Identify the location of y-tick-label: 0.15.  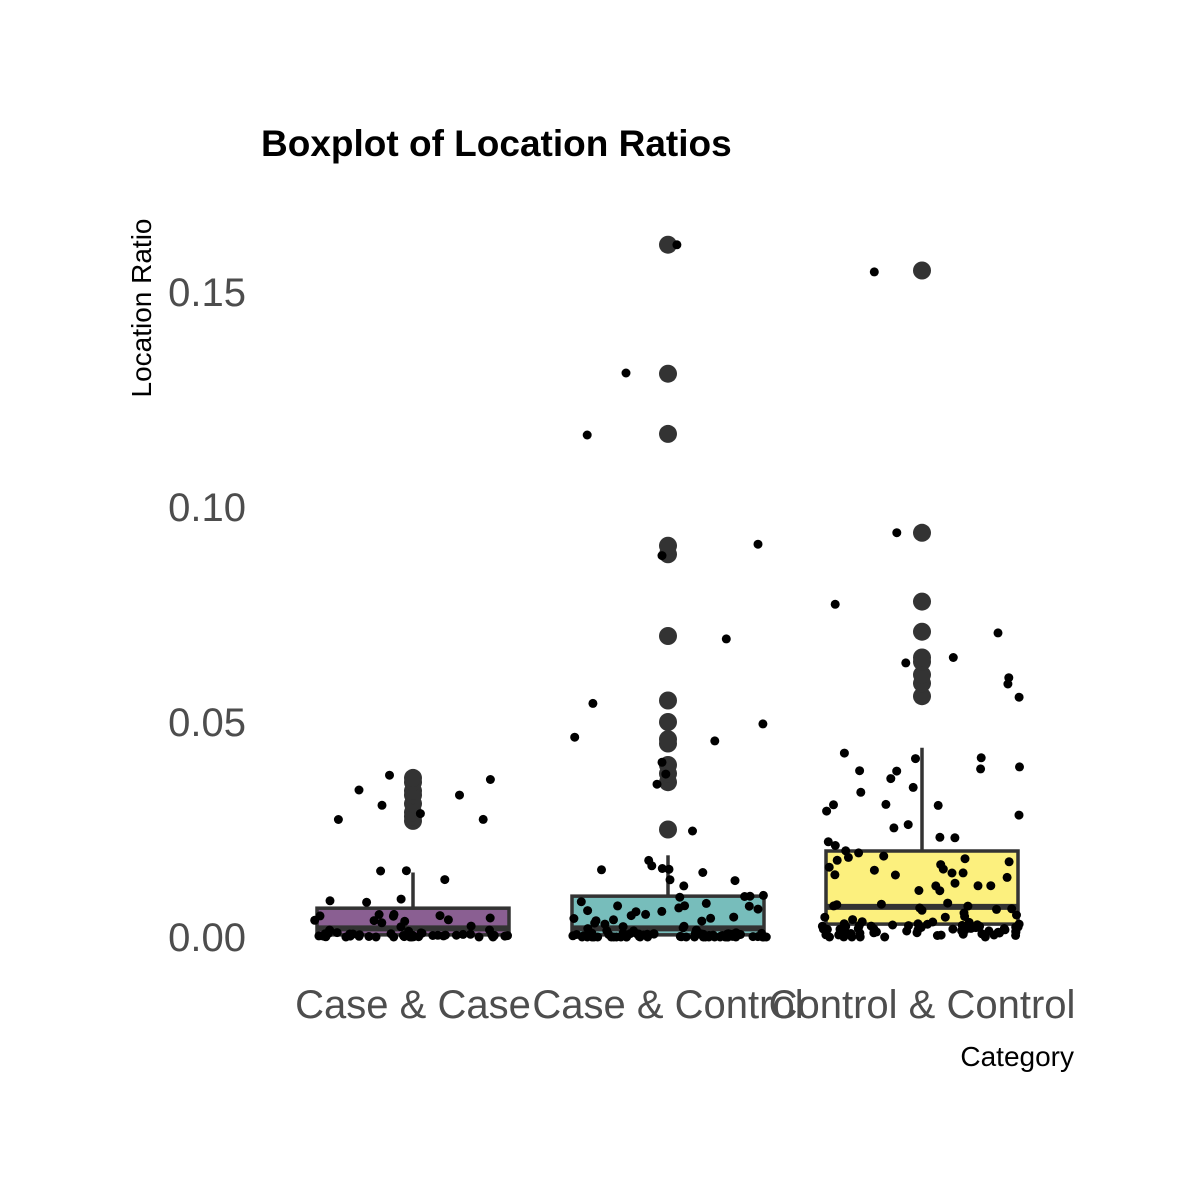
(207, 293).